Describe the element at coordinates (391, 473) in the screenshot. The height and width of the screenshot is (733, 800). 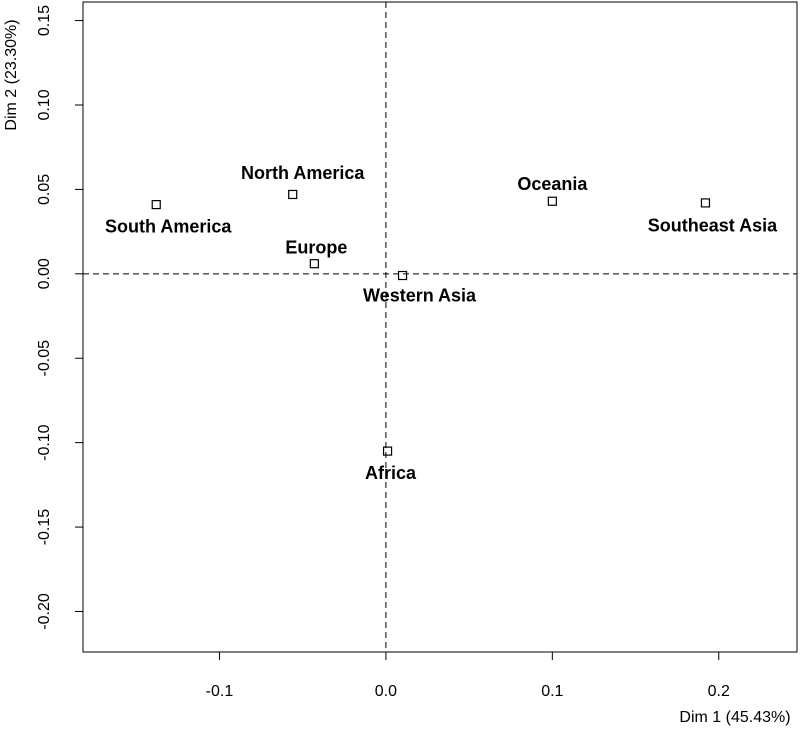
I see `point-label: Africa` at that location.